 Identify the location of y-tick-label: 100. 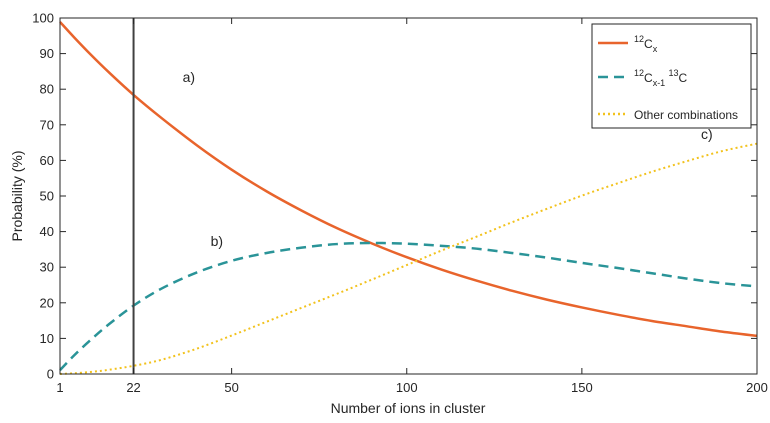
(43, 18).